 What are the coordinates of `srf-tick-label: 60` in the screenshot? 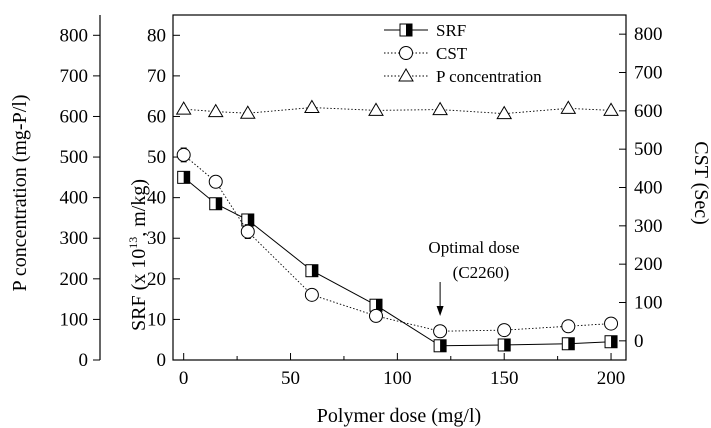 It's located at (156, 116).